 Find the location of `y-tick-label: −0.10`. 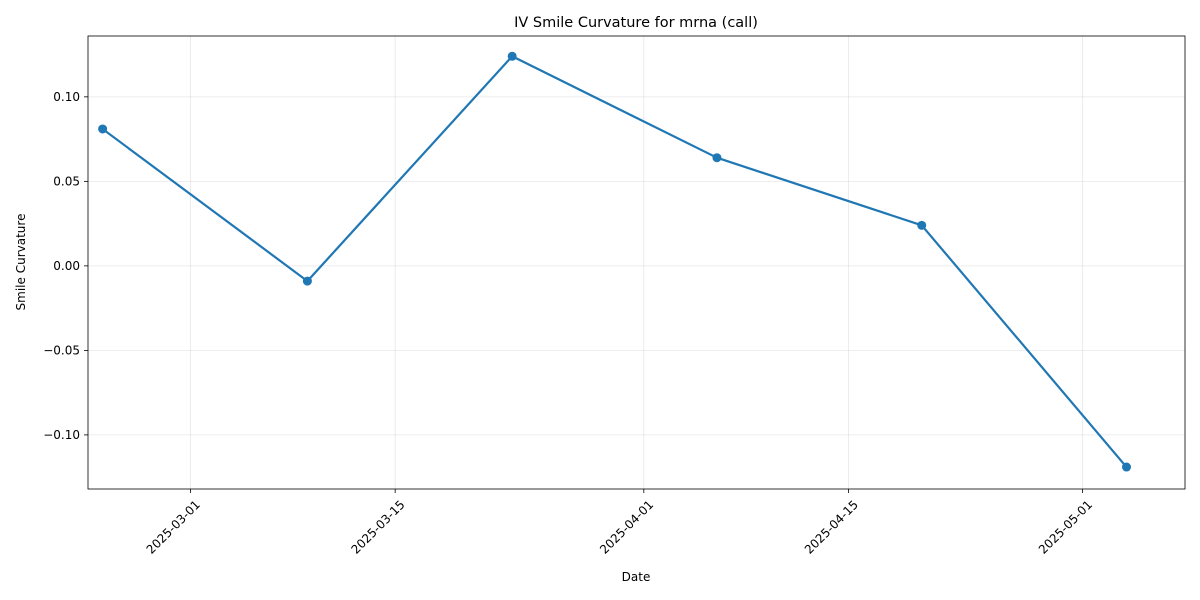

y-tick-label: −0.10 is located at coordinates (61, 435).